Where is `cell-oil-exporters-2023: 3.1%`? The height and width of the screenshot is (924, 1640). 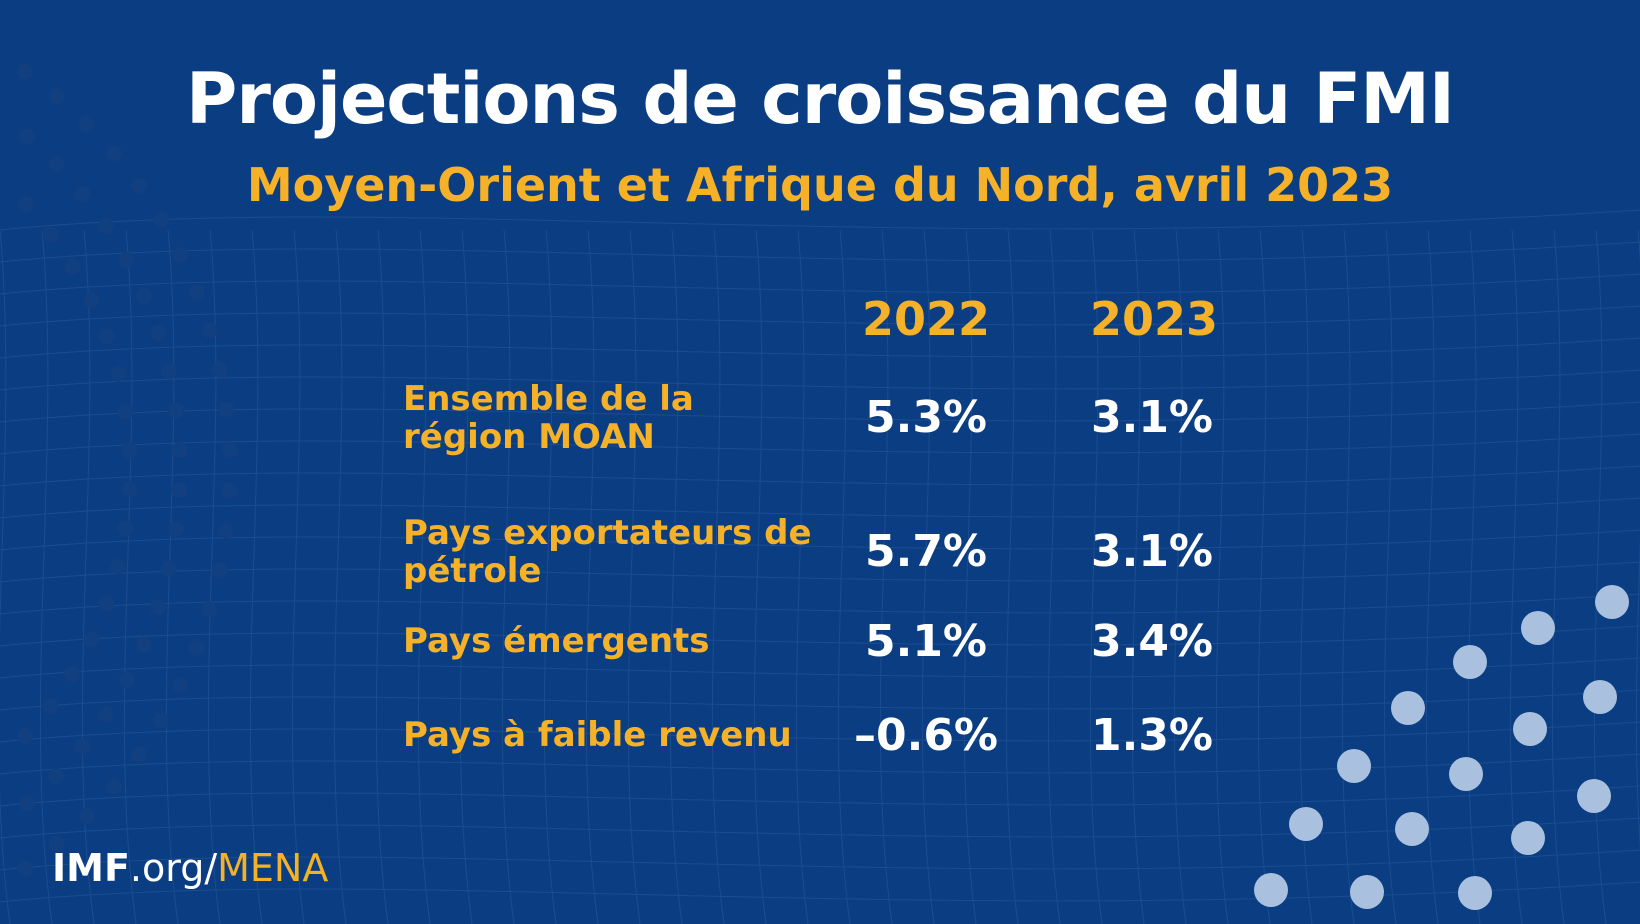
cell-oil-exporters-2023: 3.1% is located at coordinates (1152, 551).